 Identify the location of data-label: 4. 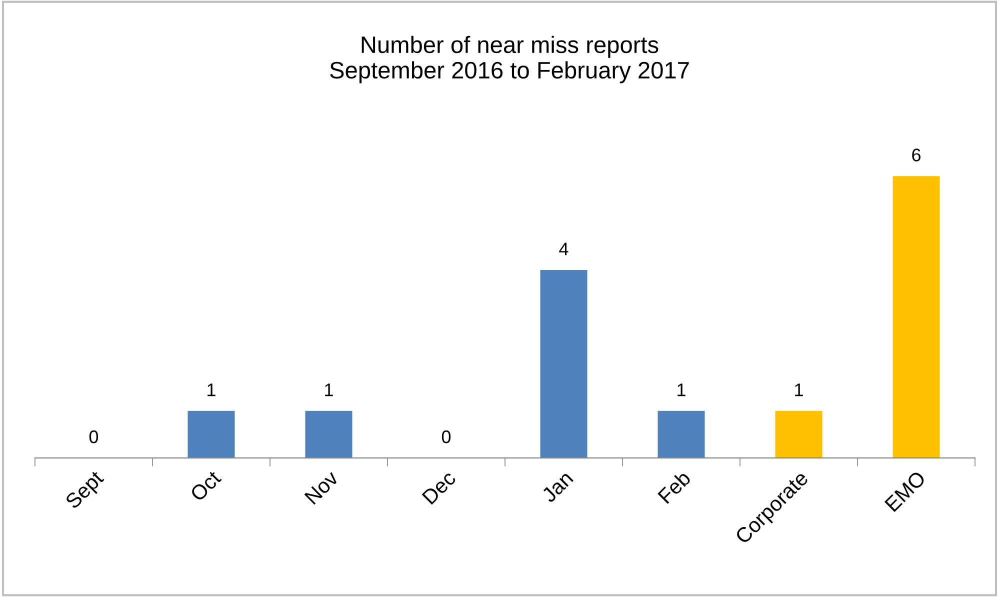
(563, 249).